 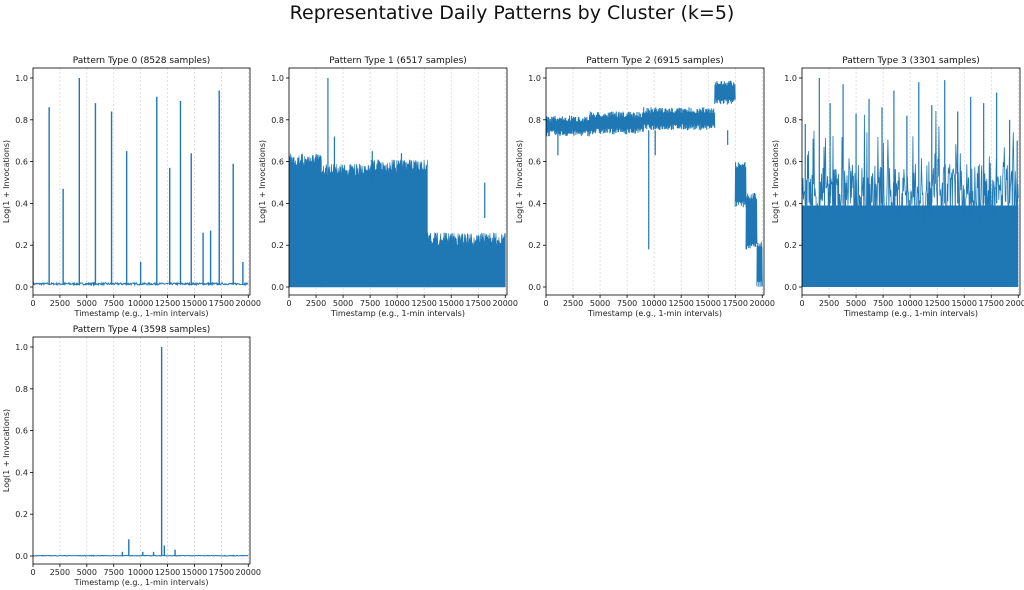 I want to click on panel-title: Pattern Type 4 (3598 samples), so click(x=142, y=330).